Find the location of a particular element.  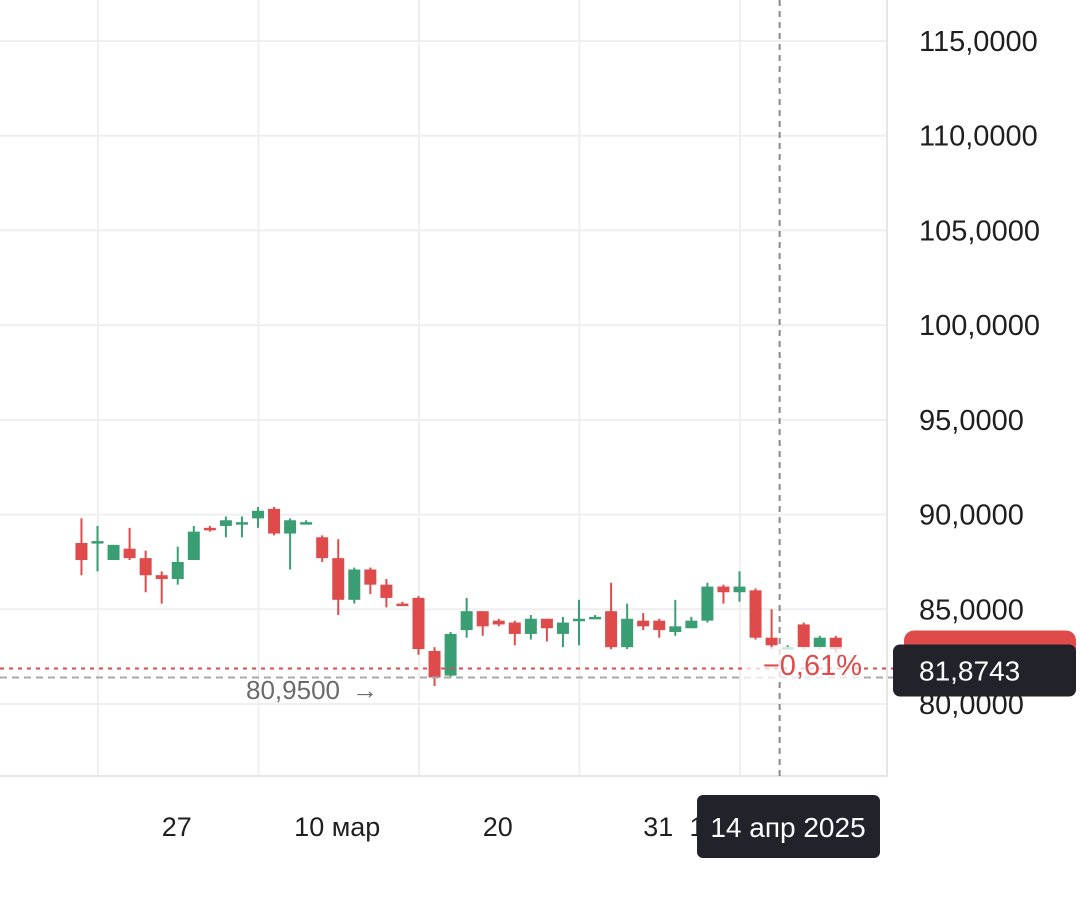

y-tick-label: 105,0000 is located at coordinates (979, 231).